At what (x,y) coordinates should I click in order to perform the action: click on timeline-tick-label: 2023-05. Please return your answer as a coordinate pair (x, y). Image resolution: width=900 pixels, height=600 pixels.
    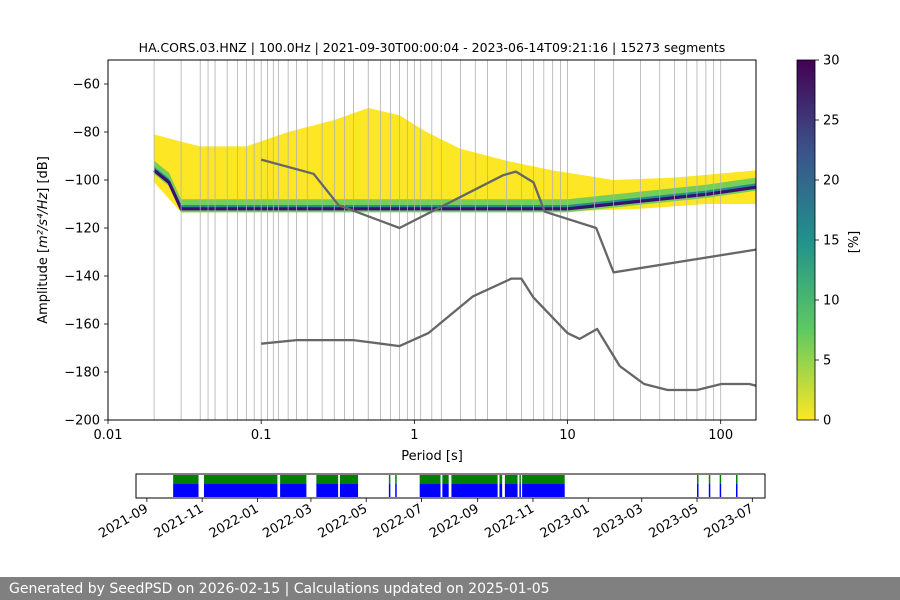
    Looking at the image, I should click on (673, 521).